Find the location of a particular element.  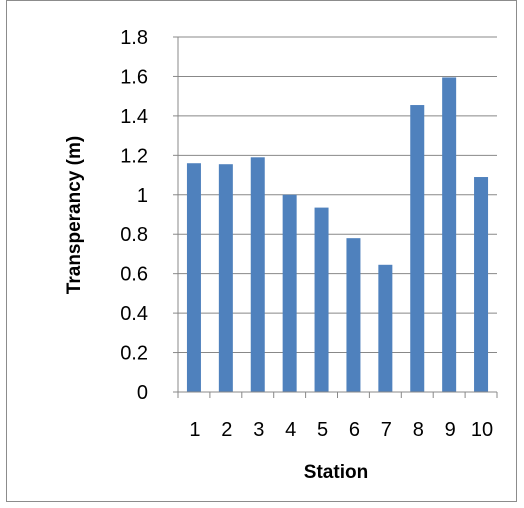

y-axis-title: Transperancy (m) is located at coordinates (74, 215).